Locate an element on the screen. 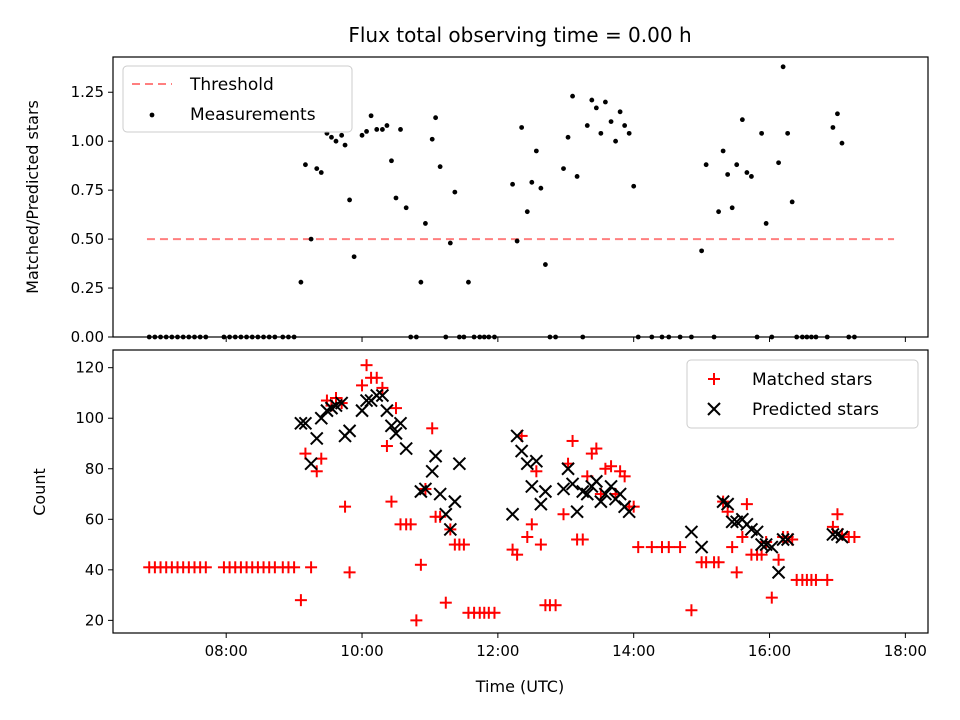 Image resolution: width=960 pixels, height=720 pixels. top-ytick-label: 1.00 is located at coordinates (87, 141).